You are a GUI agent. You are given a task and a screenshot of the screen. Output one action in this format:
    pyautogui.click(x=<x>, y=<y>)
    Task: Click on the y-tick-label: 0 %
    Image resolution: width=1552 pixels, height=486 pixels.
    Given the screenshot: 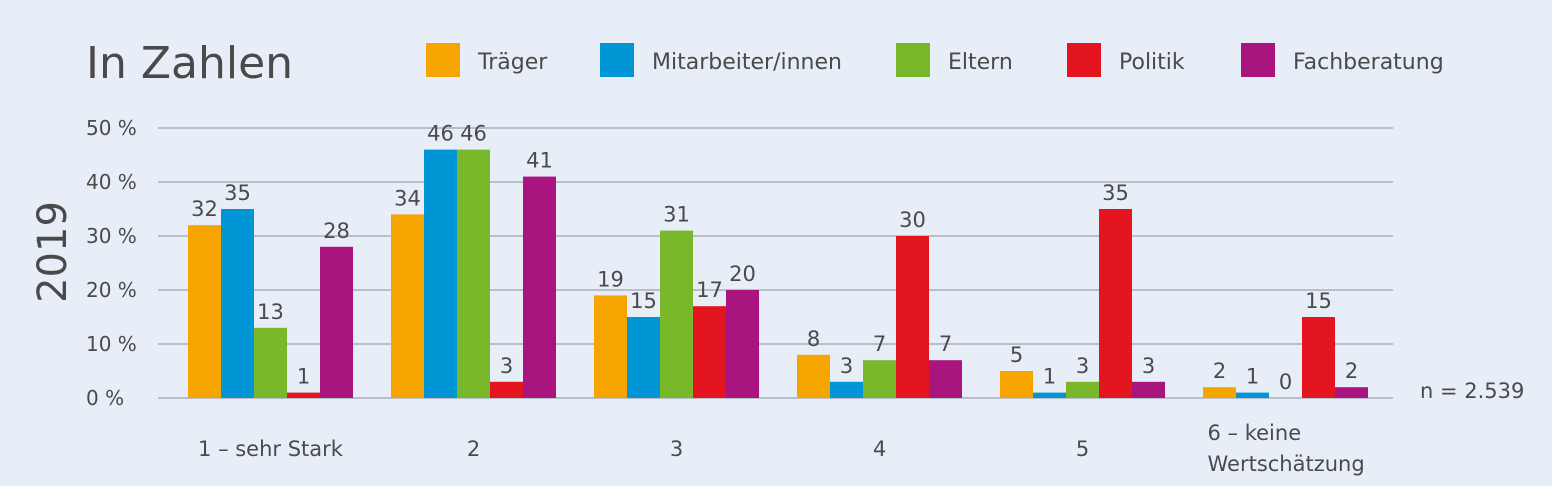 What is the action you would take?
    pyautogui.click(x=105, y=398)
    